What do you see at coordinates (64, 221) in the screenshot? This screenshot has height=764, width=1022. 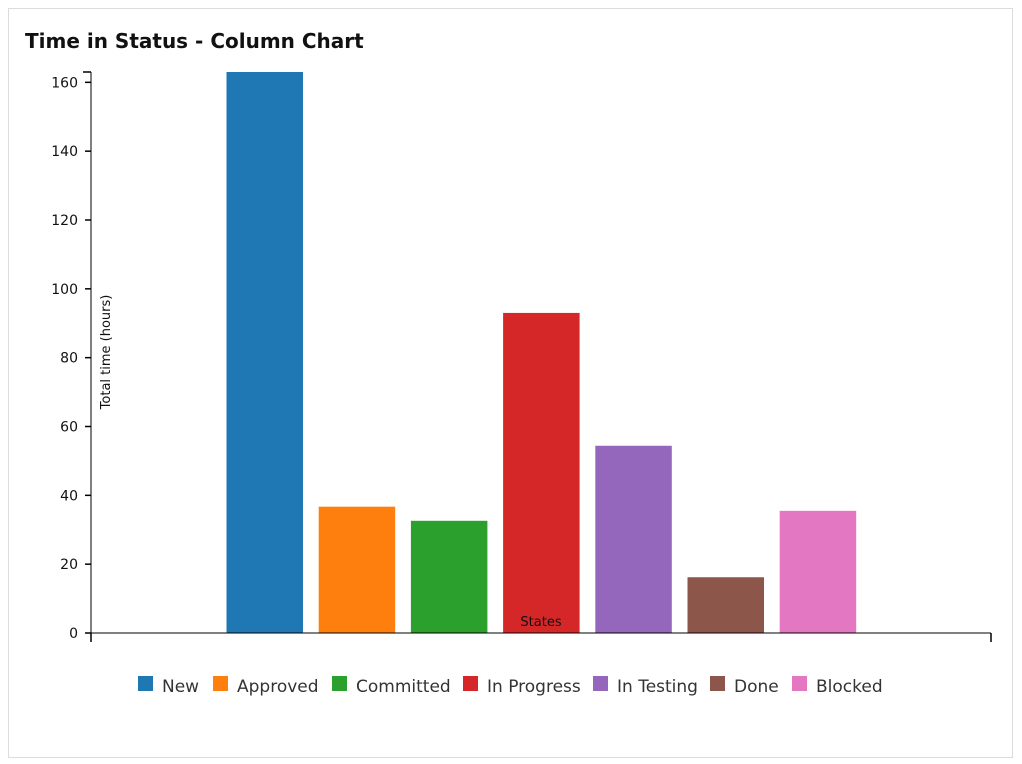 I see `y-tick-label: 120` at bounding box center [64, 221].